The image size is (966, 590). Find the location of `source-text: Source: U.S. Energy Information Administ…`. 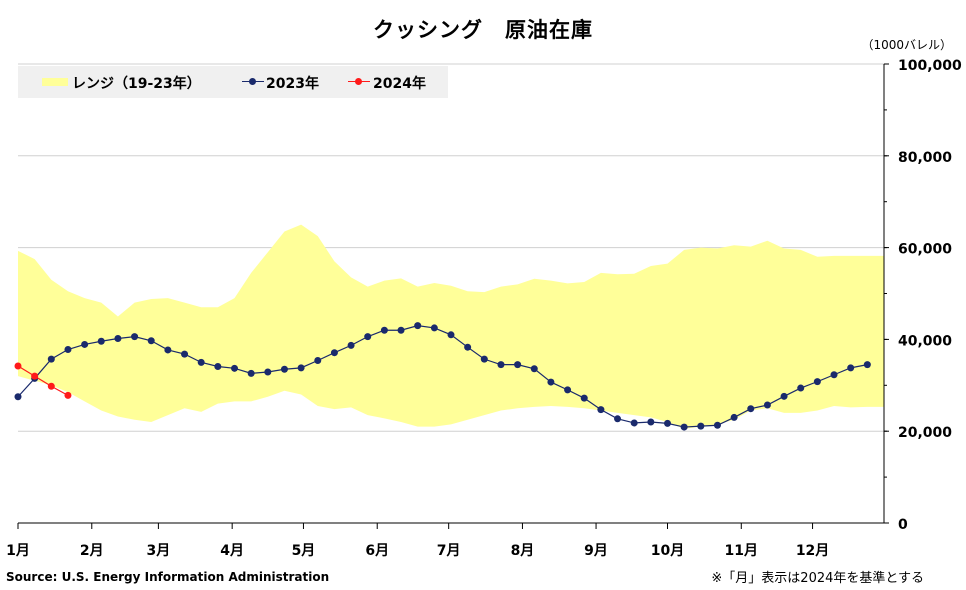

source-text: Source: U.S. Energy Information Administ… is located at coordinates (168, 577).